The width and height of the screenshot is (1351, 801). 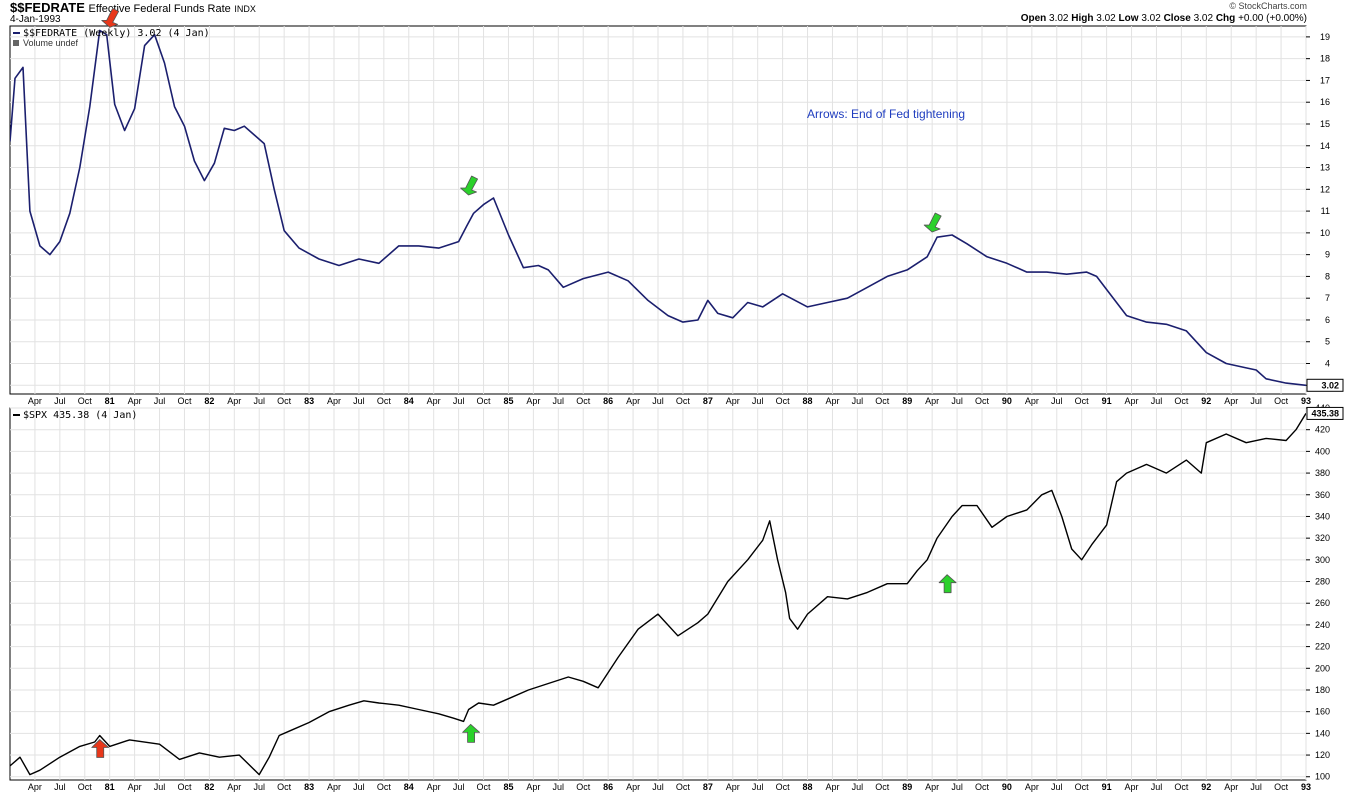 I want to click on annotation-text: Arrows: End of Fed tightening, so click(x=886, y=114).